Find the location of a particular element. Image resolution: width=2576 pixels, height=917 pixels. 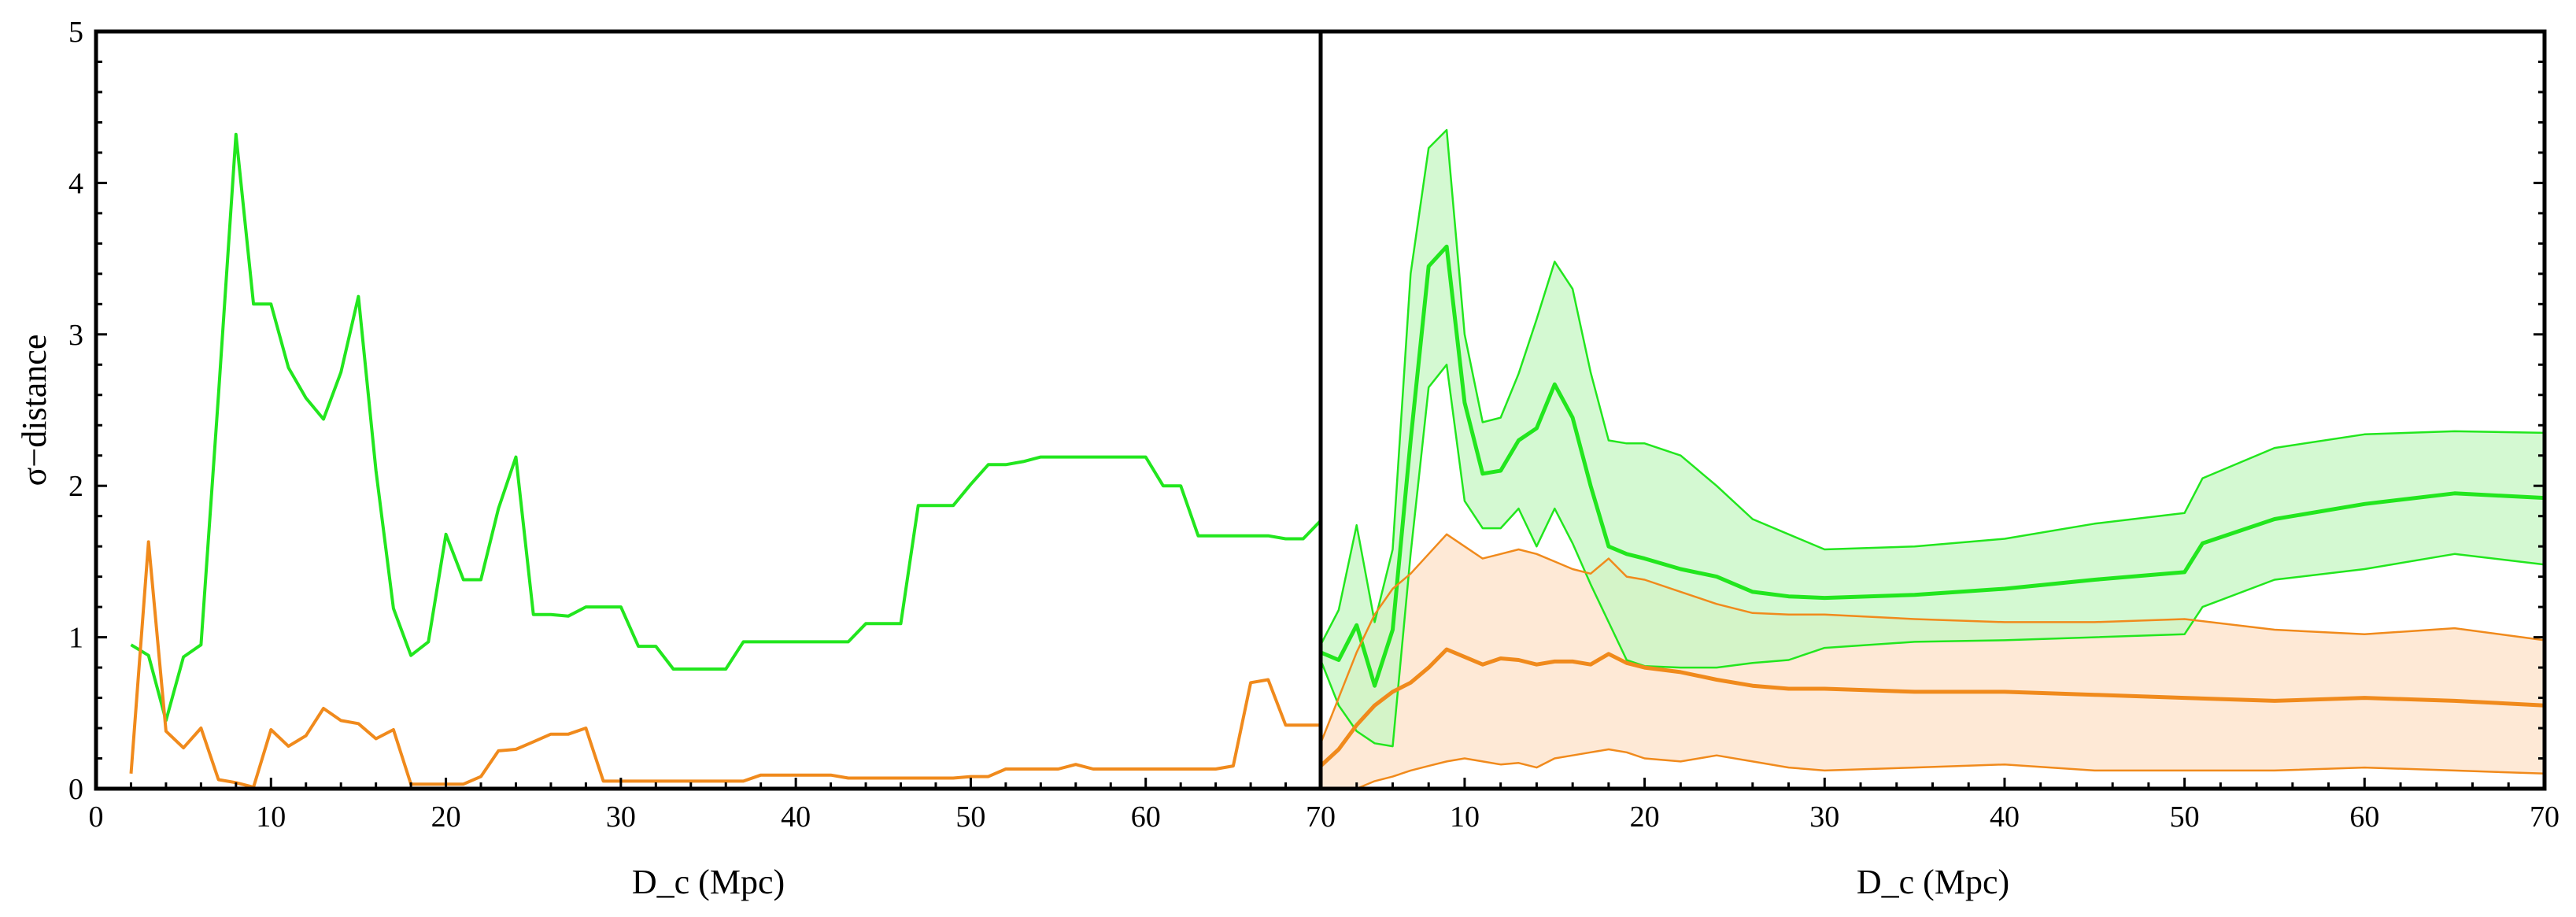

left-x-tick-label: 30 is located at coordinates (621, 817).